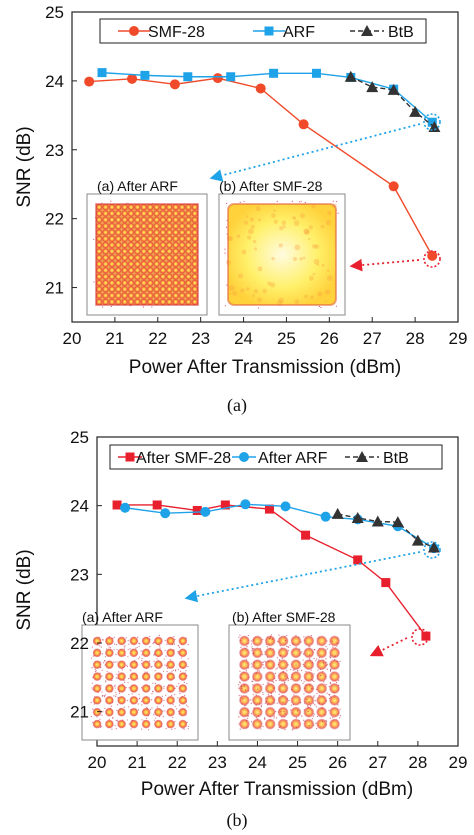 This screenshot has height=835, width=474. What do you see at coordinates (237, 405) in the screenshot?
I see `figure-caption: (a)` at bounding box center [237, 405].